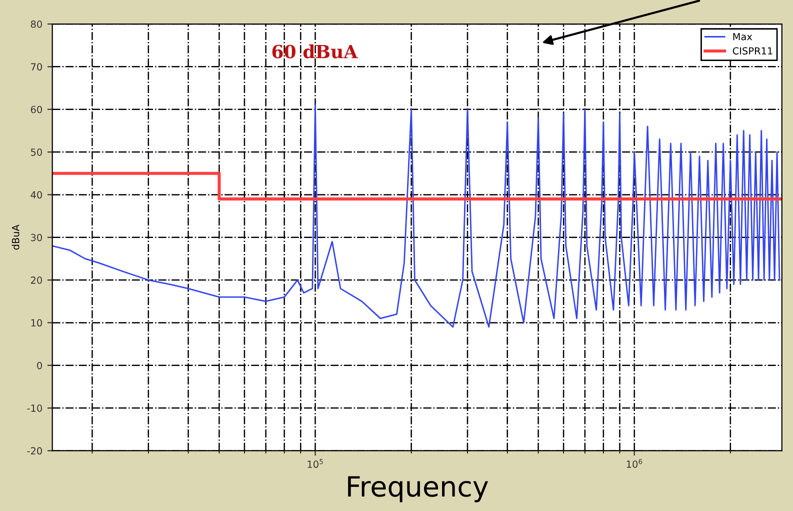 Image resolution: width=793 pixels, height=511 pixels. I want to click on y-tick-label: 30, so click(36, 238).